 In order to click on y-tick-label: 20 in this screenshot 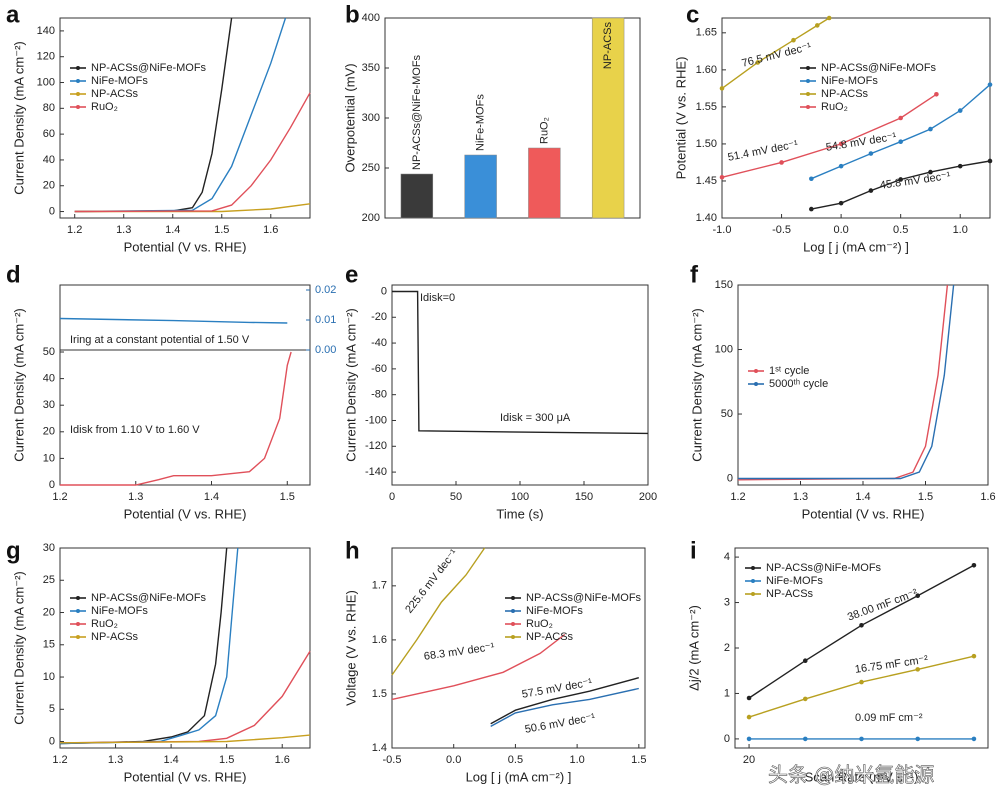, I will do `click(49, 186)`.